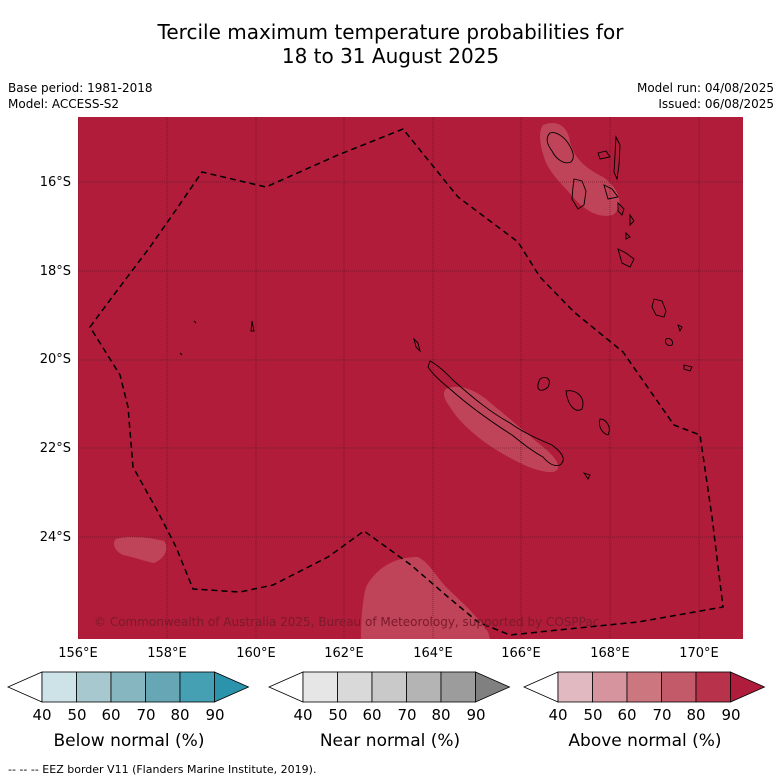 This screenshot has height=781, width=781. I want to click on tick-above-90: 90, so click(731, 715).